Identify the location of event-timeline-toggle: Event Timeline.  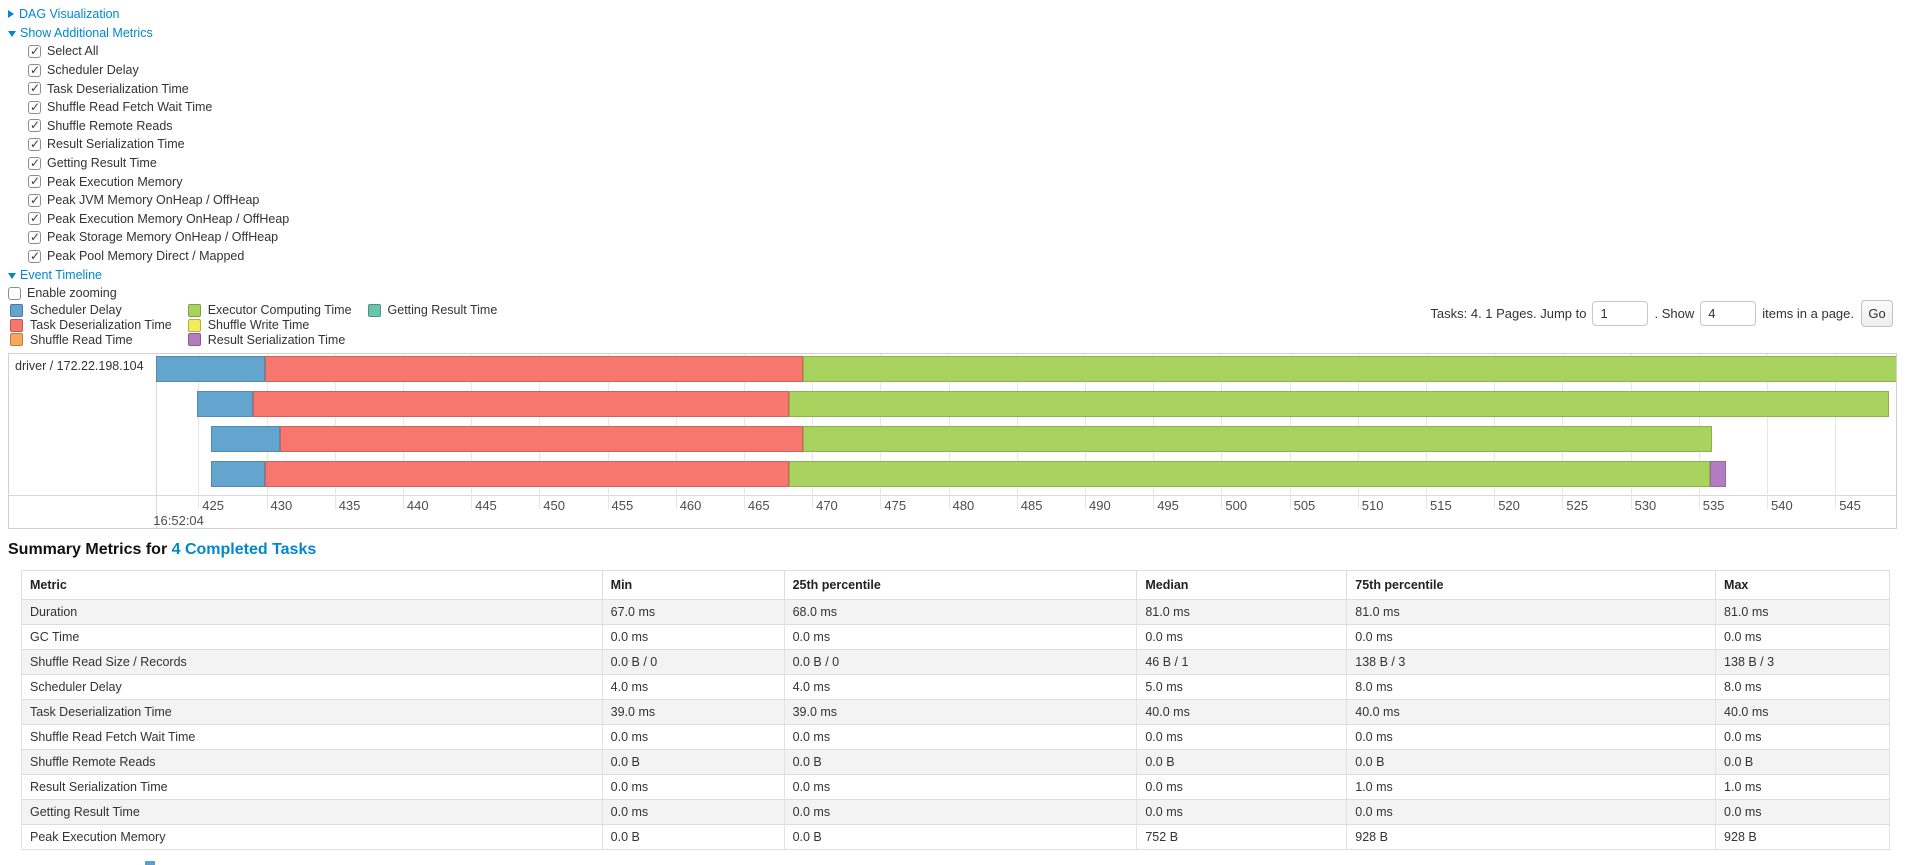
(148, 274).